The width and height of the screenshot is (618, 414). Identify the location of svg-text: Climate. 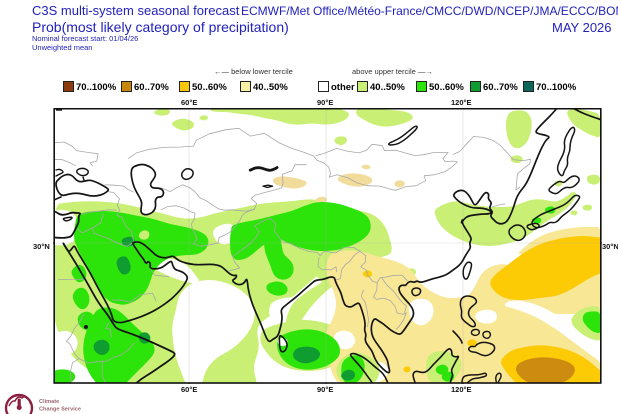
(49, 402).